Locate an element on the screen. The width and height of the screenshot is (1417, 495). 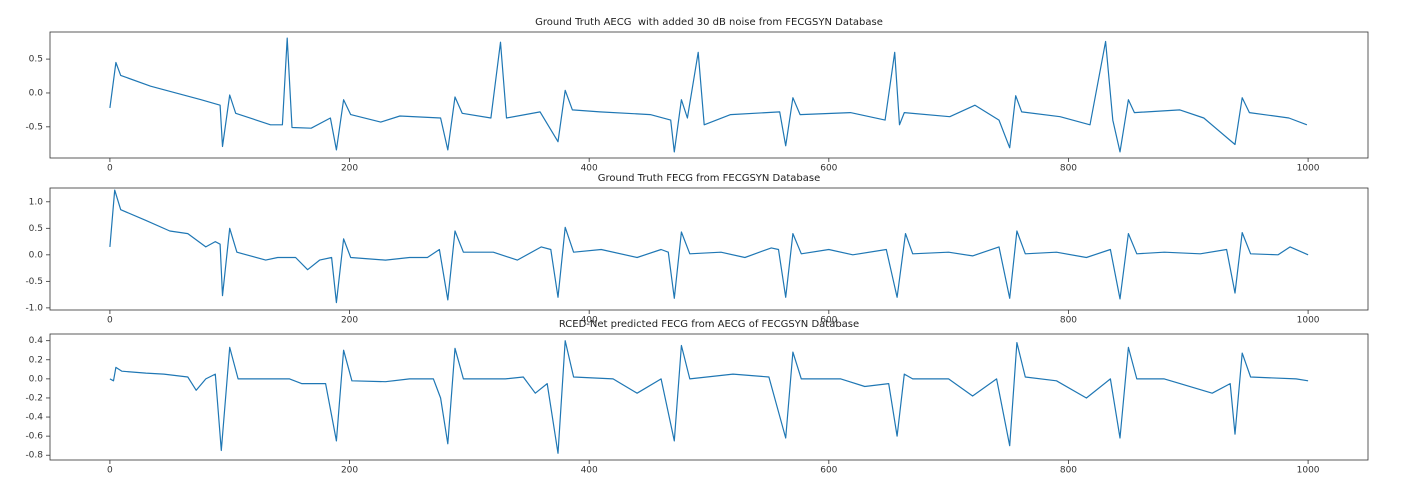
y-tick-label: -0.4 is located at coordinates (34, 418).